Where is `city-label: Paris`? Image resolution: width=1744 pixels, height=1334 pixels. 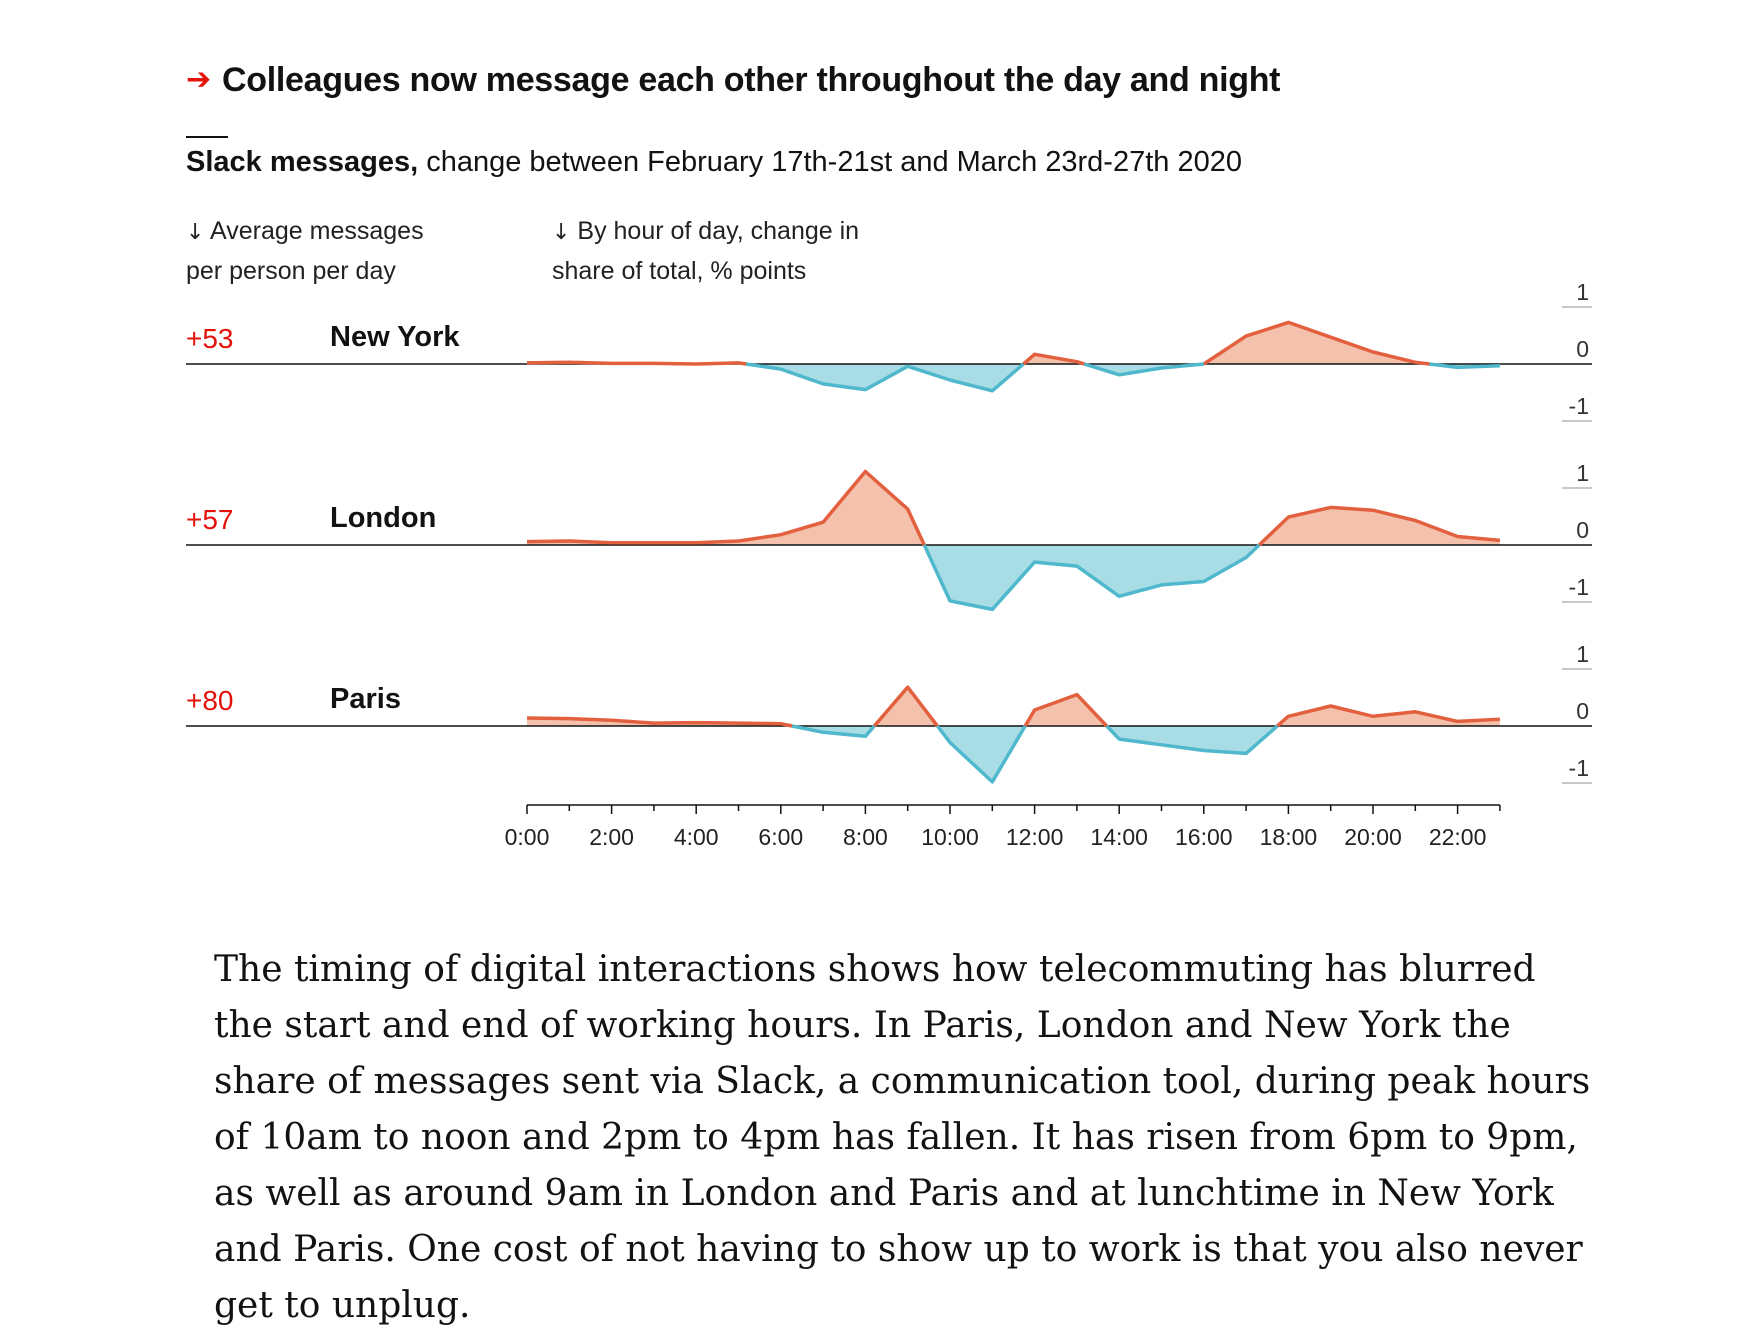
city-label: Paris is located at coordinates (365, 699).